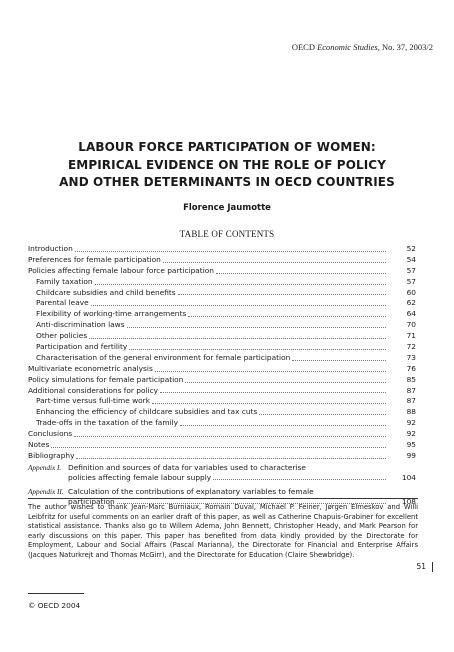 The height and width of the screenshot is (652, 454). Describe the element at coordinates (222, 293) in the screenshot. I see `toc-entry: Childcare subsidies and child benefits 60` at that location.